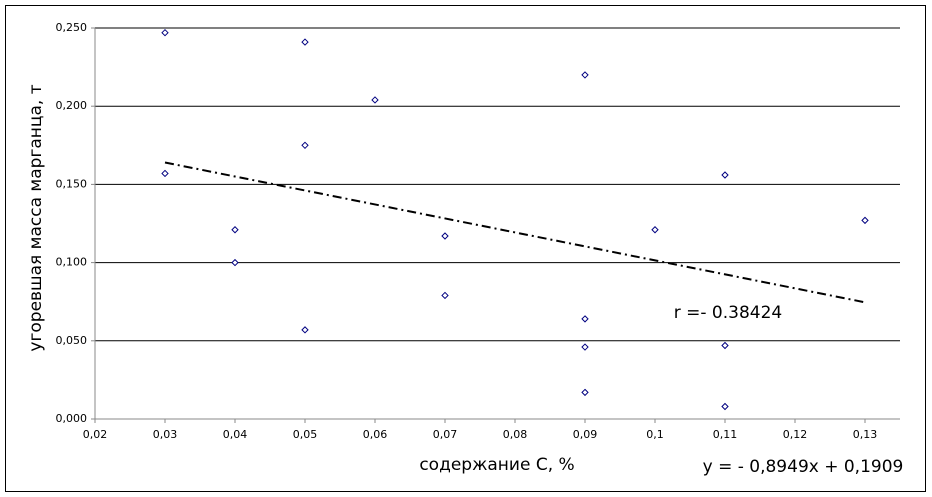 The width and height of the screenshot is (932, 497). Describe the element at coordinates (728, 313) in the screenshot. I see `correlation-label: r =- 0.38424` at that location.